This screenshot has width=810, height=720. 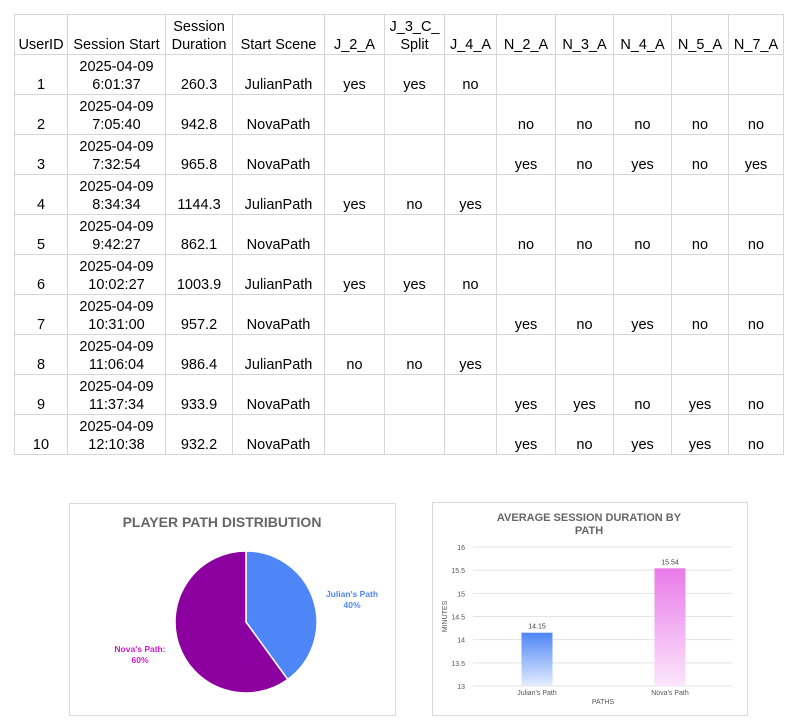 I want to click on session-duration-cell: 862.1, so click(x=199, y=234).